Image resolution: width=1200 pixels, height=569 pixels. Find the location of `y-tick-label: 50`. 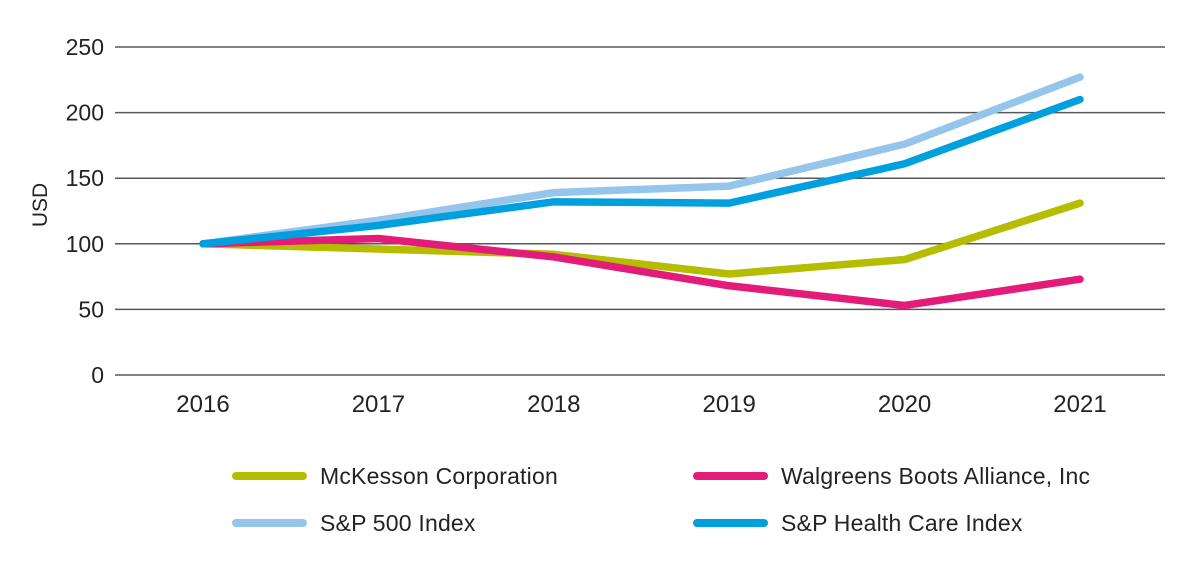

y-tick-label: 50 is located at coordinates (91, 309).